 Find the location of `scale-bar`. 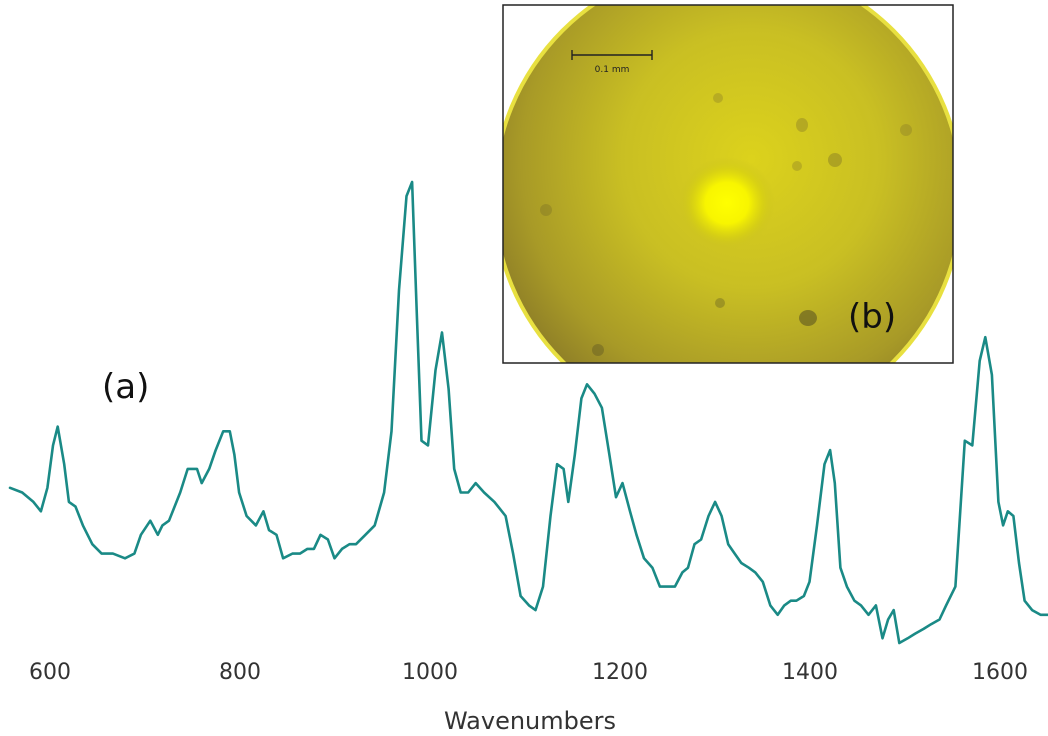

scale-bar is located at coordinates (612, 55).